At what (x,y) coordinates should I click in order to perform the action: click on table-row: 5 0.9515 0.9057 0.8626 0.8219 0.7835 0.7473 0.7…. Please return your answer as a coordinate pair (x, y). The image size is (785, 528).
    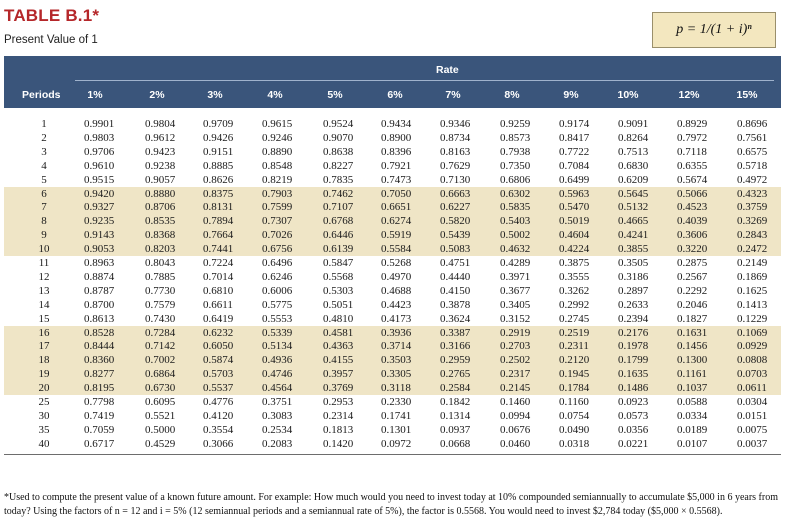
    Looking at the image, I should click on (392, 181).